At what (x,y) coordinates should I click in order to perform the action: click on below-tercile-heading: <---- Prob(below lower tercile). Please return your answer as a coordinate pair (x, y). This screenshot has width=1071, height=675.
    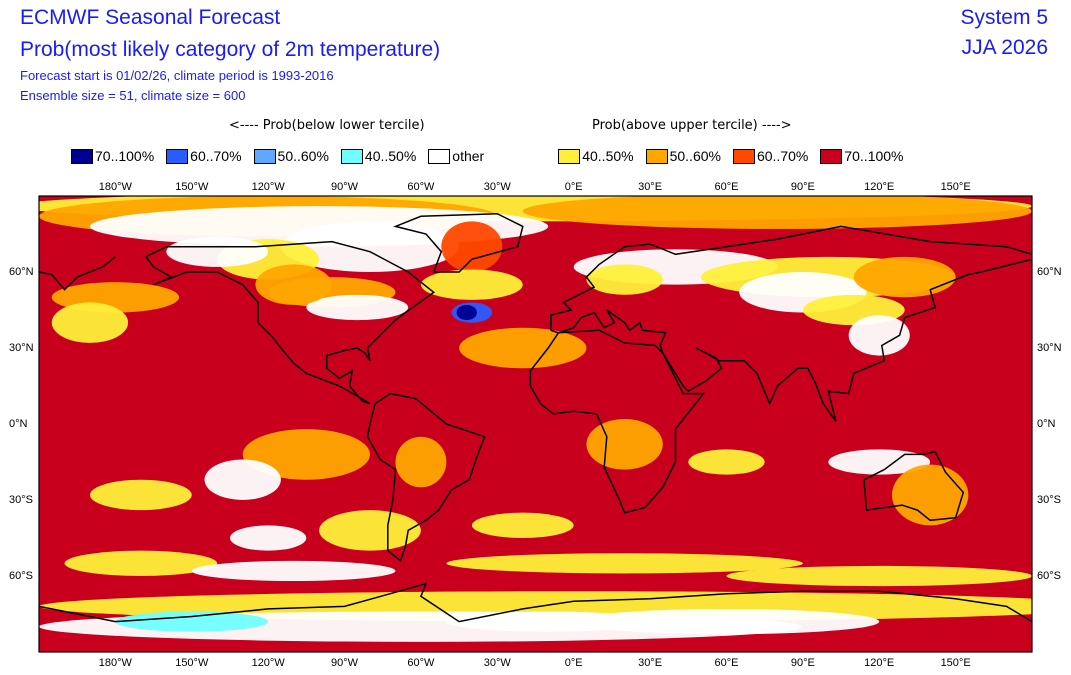
    Looking at the image, I should click on (327, 125).